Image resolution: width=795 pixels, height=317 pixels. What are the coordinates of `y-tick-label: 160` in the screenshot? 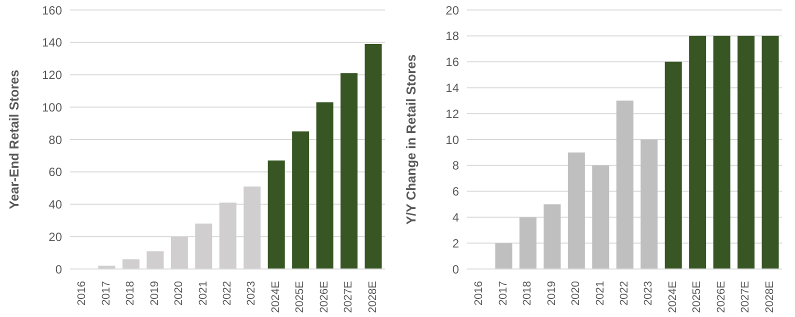 It's located at (52, 10).